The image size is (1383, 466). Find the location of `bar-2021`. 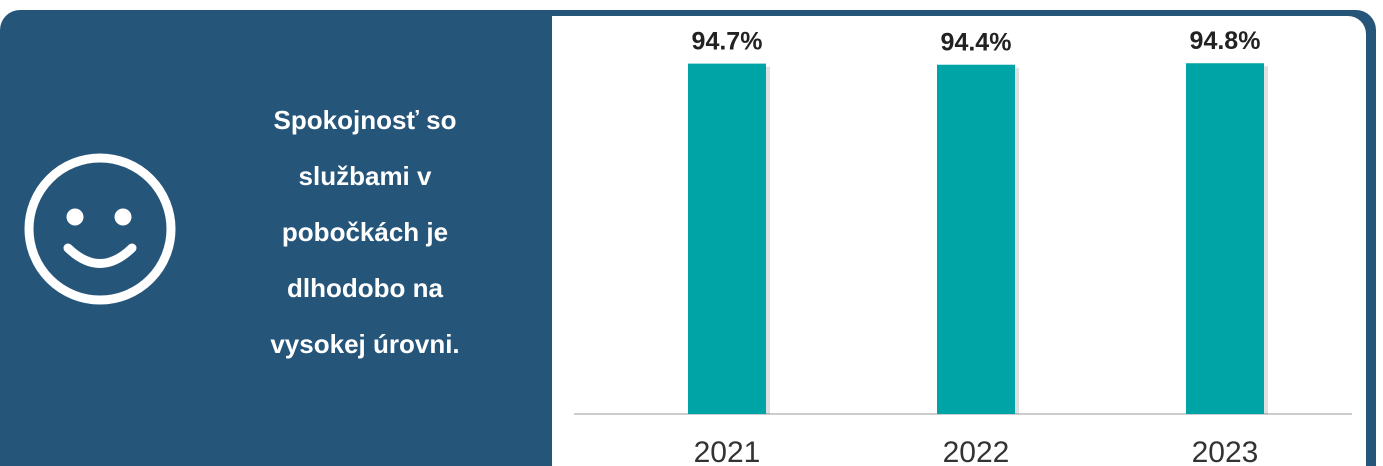

bar-2021 is located at coordinates (727, 239).